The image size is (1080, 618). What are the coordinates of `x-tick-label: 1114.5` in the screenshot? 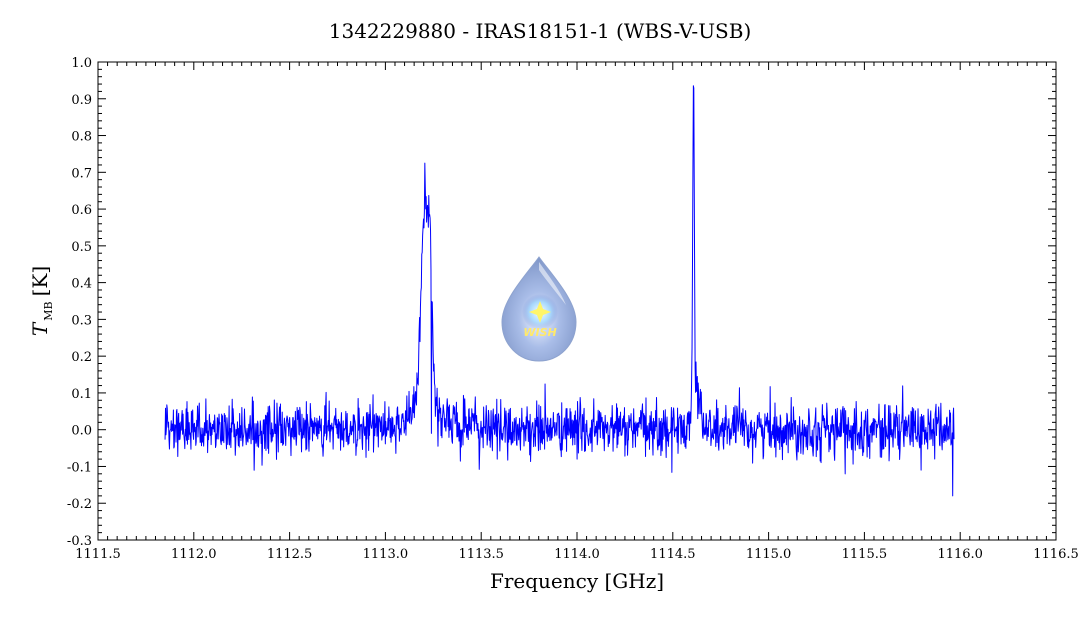 It's located at (673, 554).